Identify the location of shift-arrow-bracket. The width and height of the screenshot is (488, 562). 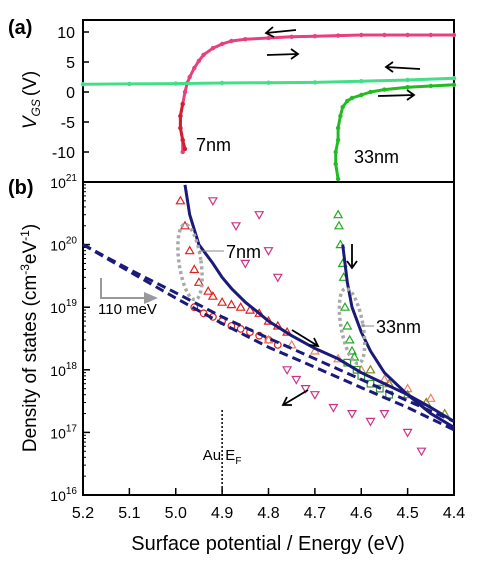
(123, 288).